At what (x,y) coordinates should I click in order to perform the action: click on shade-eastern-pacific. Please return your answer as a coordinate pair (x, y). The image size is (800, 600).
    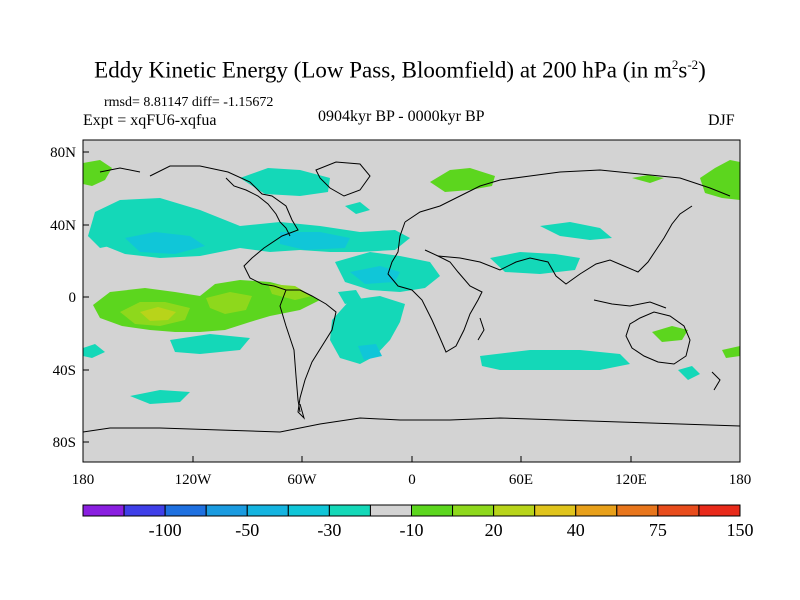
    Looking at the image, I should click on (229, 303).